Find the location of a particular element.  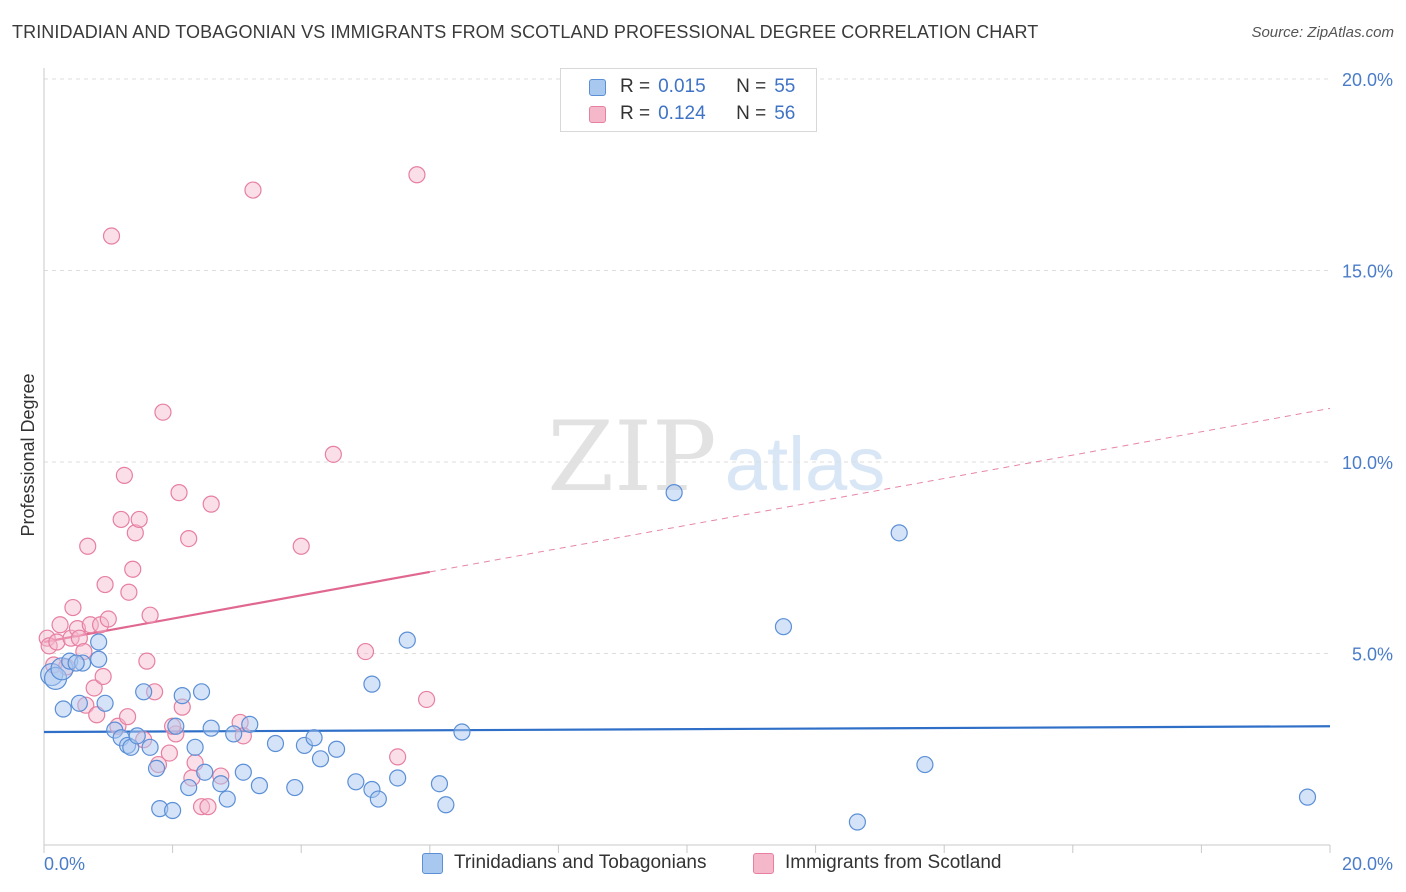

legend-item-trinidadians: Trinidadians and Tobagonians is located at coordinates (564, 863).